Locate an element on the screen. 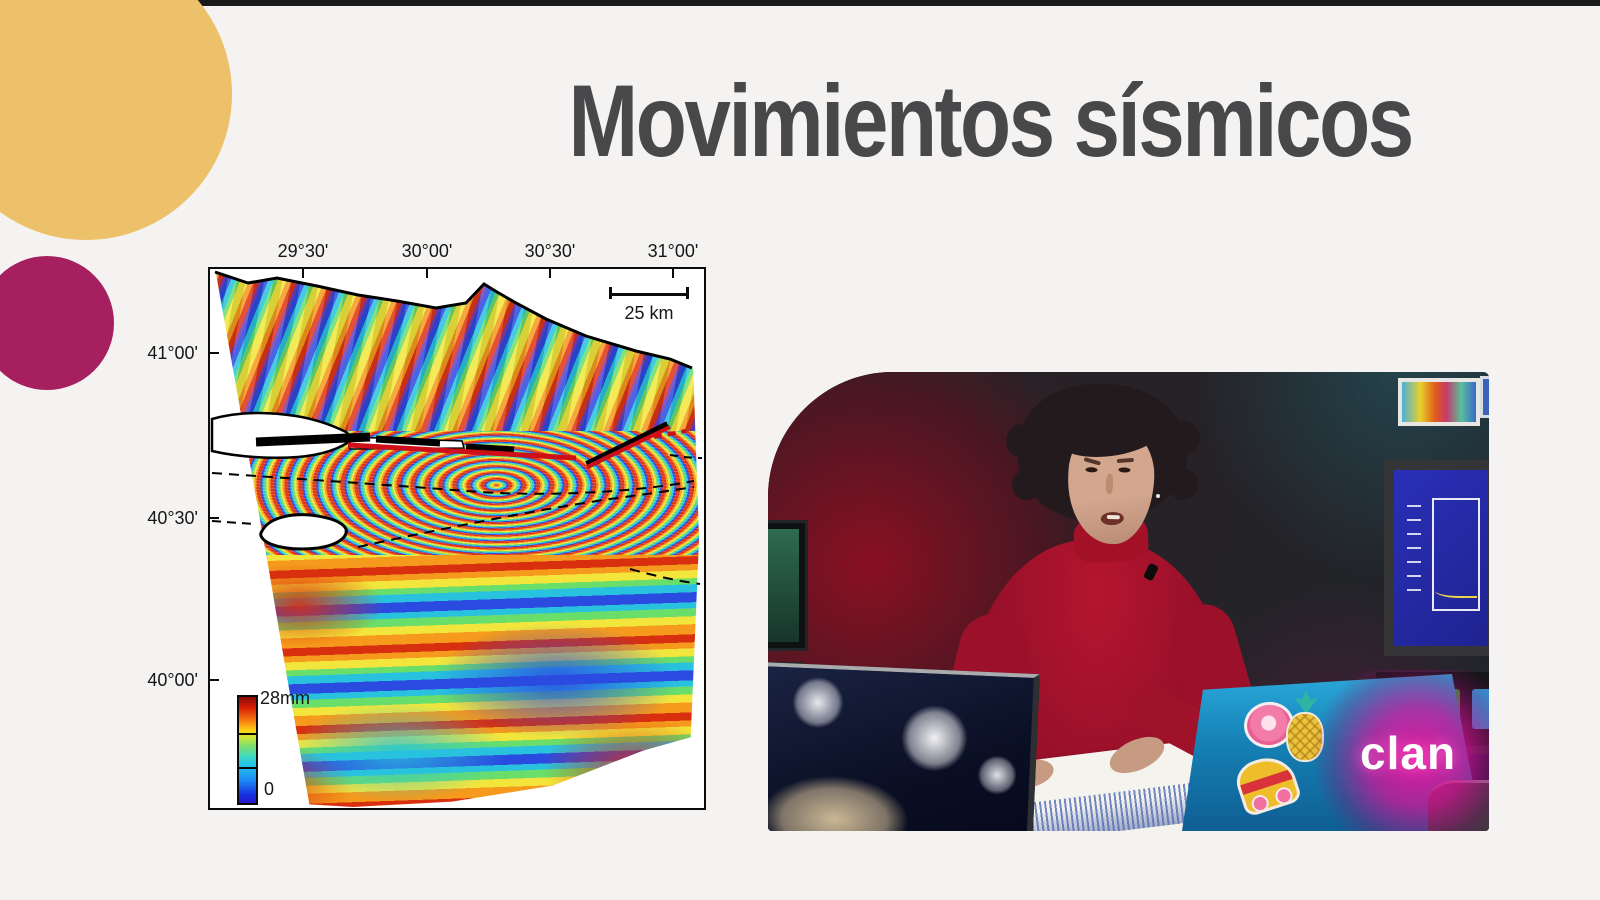 Image resolution: width=1600 pixels, height=900 pixels. presenter-teeth is located at coordinates (1113, 517).